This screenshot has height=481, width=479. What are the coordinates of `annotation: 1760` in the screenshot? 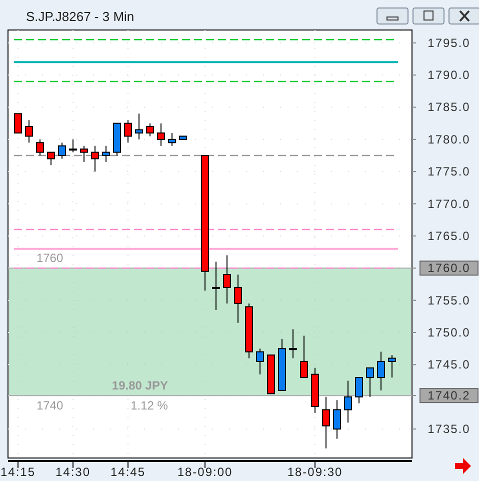 It's located at (50, 258).